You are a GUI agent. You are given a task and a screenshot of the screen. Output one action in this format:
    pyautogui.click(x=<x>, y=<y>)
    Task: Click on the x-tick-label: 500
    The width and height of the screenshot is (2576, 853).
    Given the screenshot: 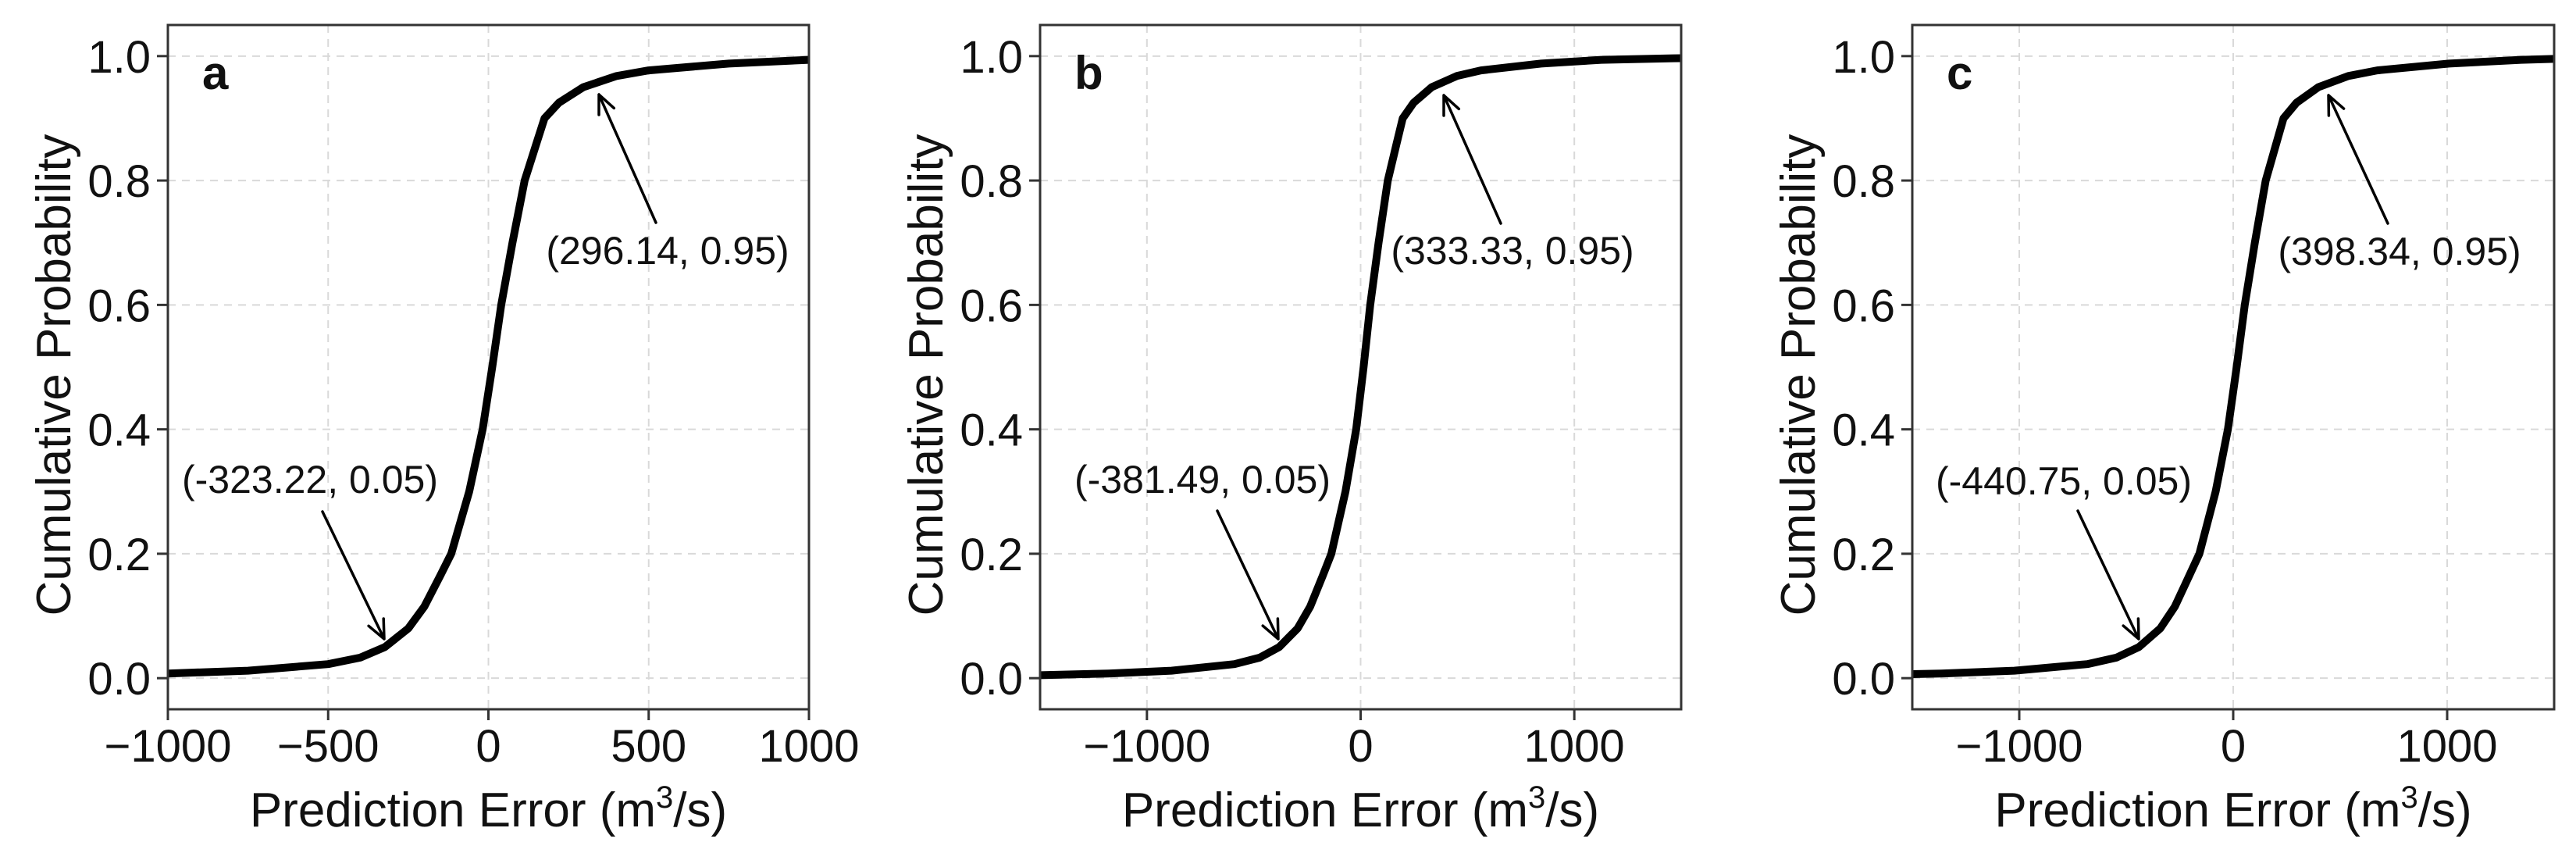 What is the action you would take?
    pyautogui.click(x=648, y=746)
    